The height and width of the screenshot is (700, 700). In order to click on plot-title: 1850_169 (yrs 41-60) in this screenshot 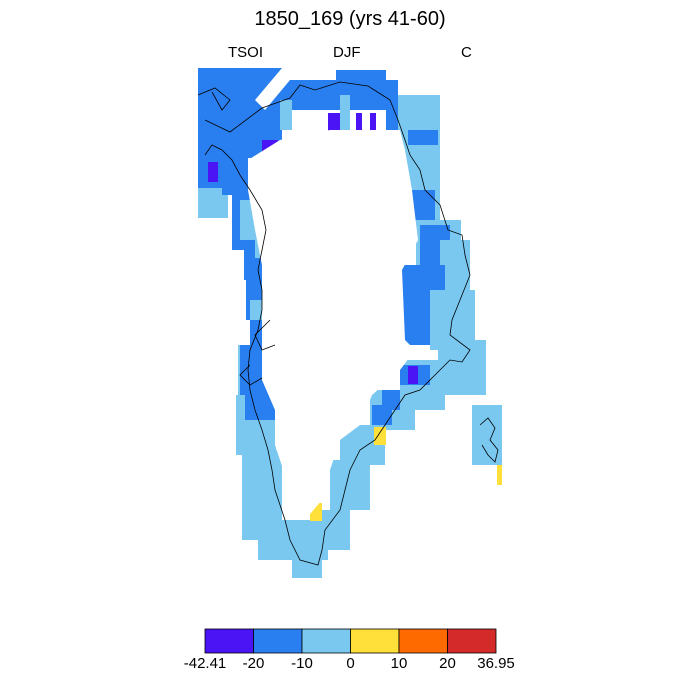, I will do `click(350, 19)`.